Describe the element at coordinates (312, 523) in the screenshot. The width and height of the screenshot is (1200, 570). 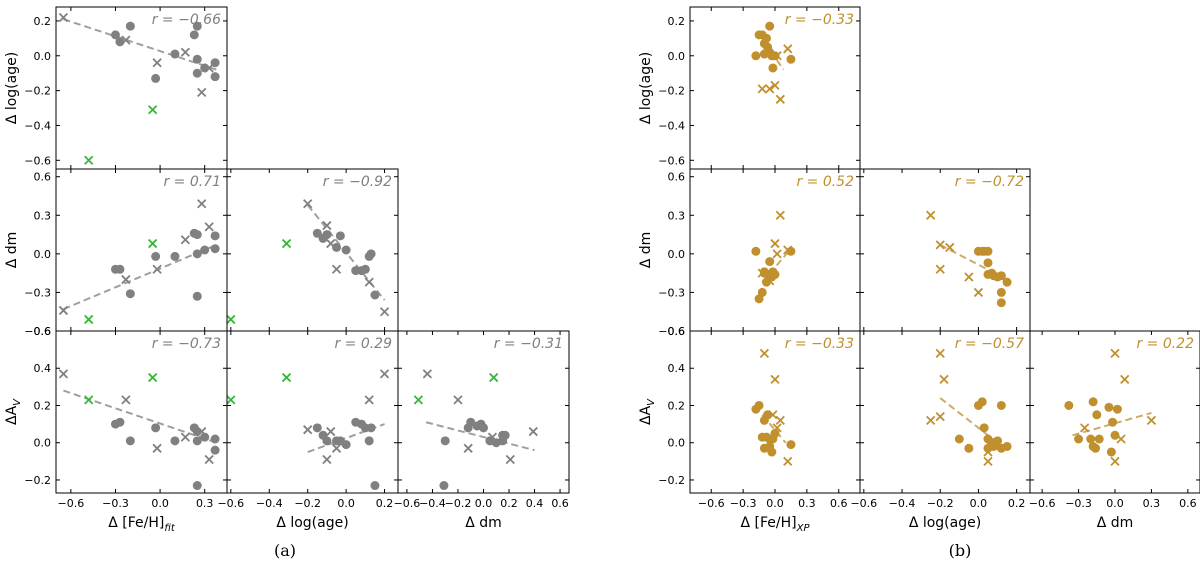
I see `x-axis-label: Δ log(age)` at that location.